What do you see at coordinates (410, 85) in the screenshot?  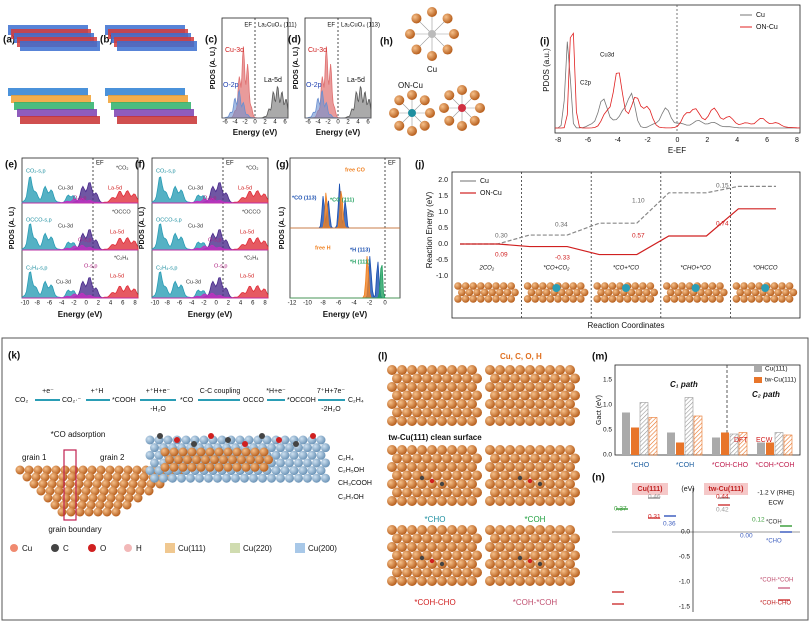 I see `label: ON-Cu` at bounding box center [410, 85].